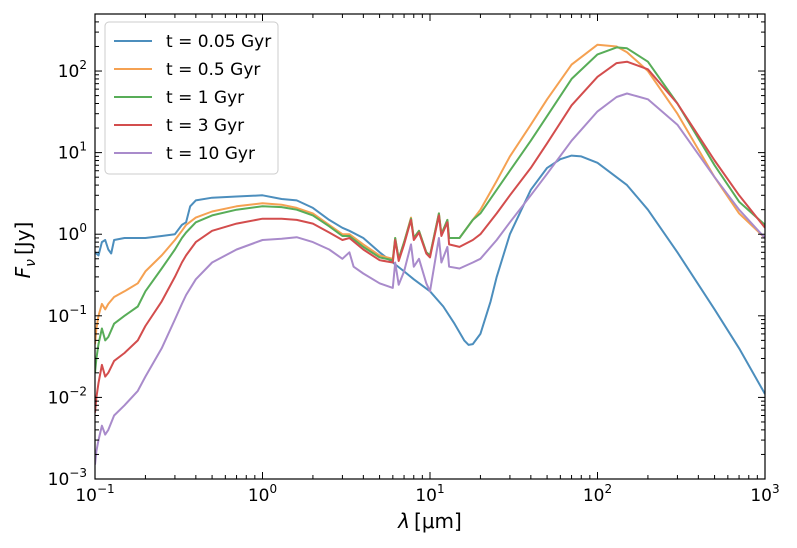 Image resolution: width=797 pixels, height=548 pixels. I want to click on legend-item-4: t = 3 Gyr, so click(179, 126).